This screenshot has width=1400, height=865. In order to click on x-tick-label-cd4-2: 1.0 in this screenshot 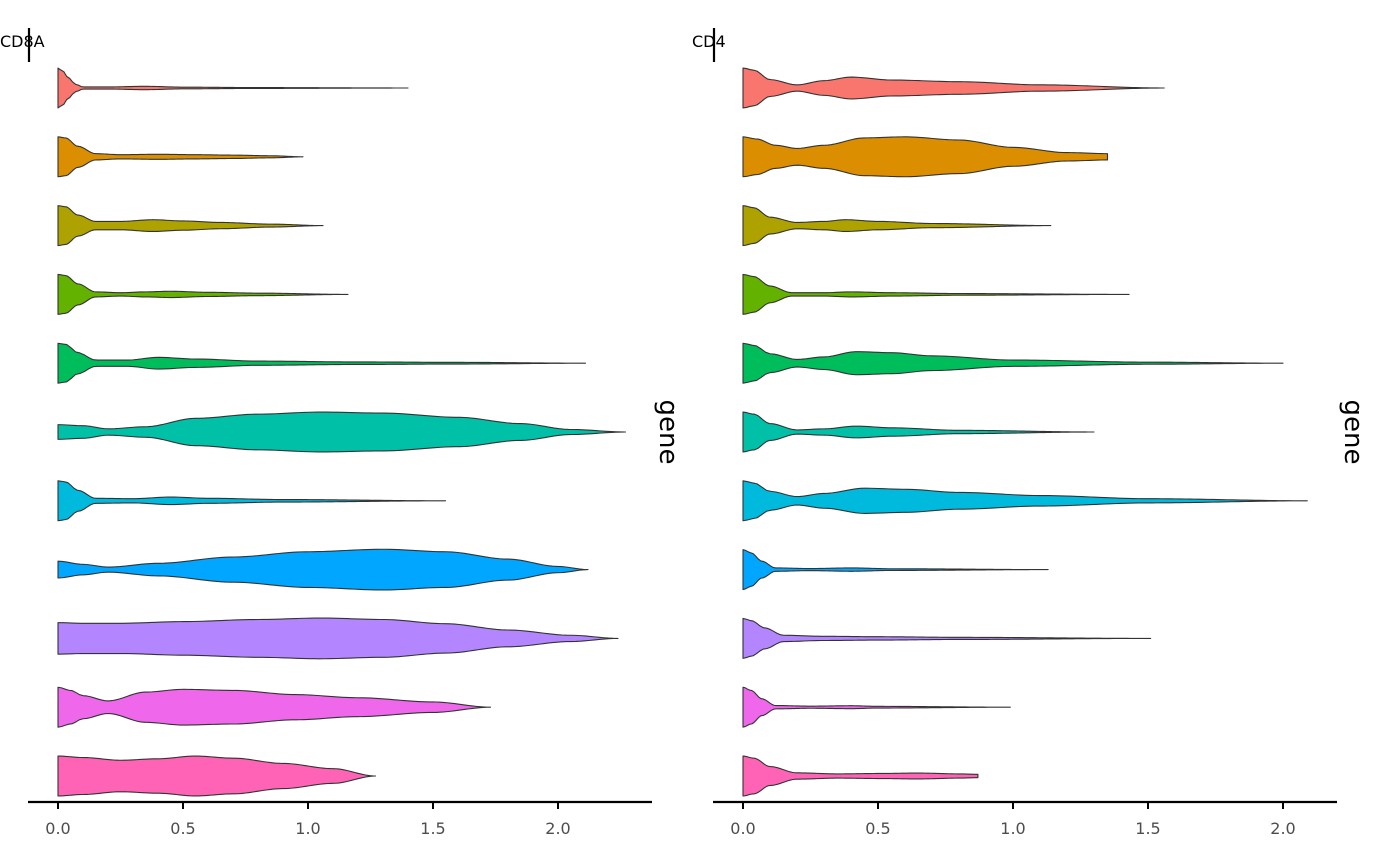, I will do `click(1012, 828)`.